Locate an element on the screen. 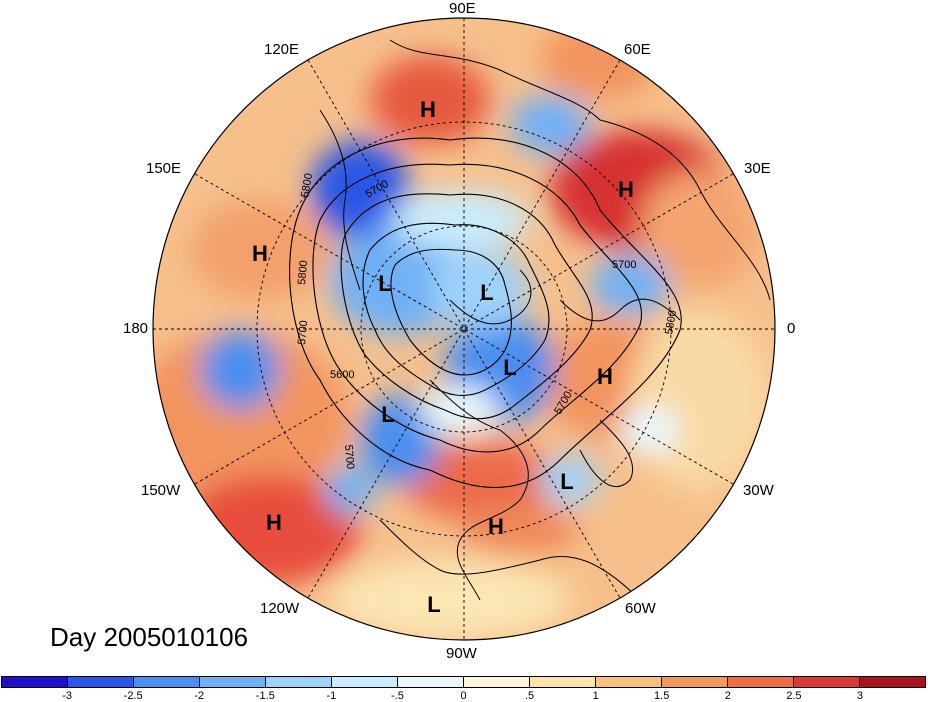 The height and width of the screenshot is (702, 928). colorbar-tick-label: -3 is located at coordinates (67, 696).